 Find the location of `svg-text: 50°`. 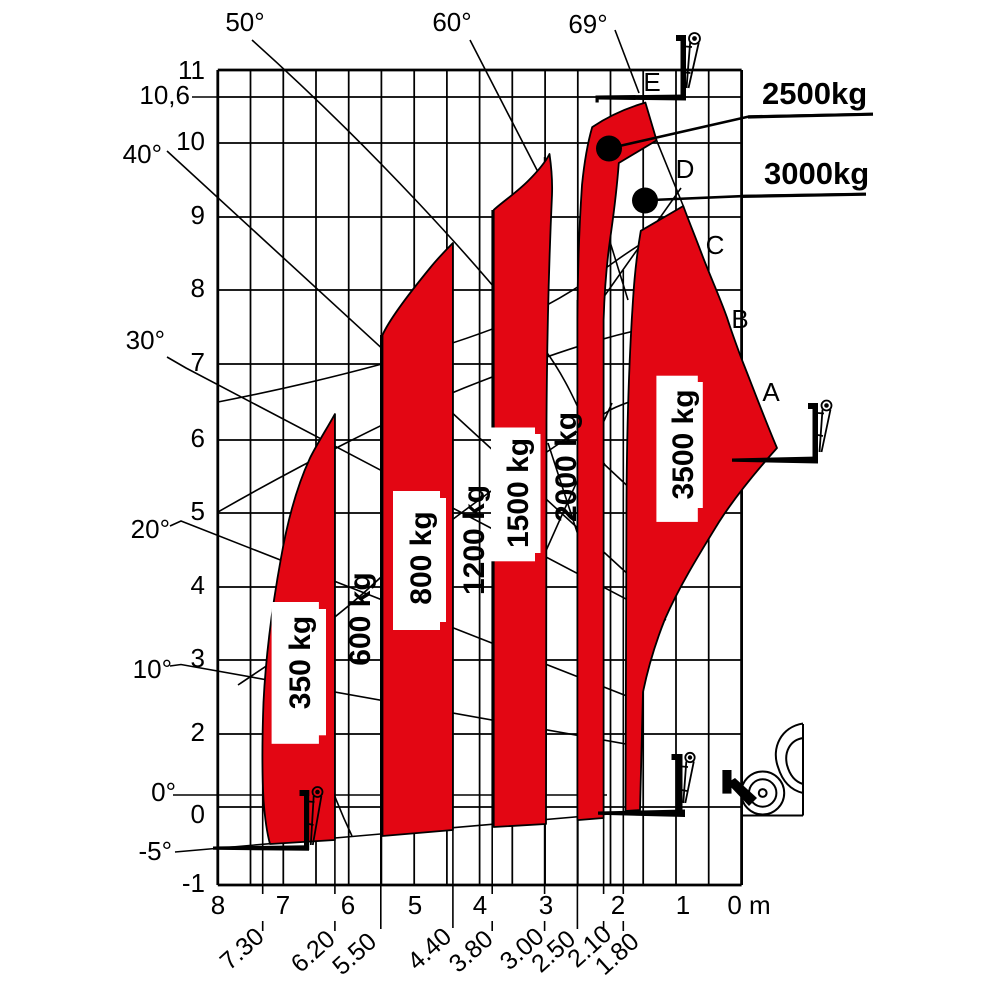

svg-text: 50° is located at coordinates (244, 22).